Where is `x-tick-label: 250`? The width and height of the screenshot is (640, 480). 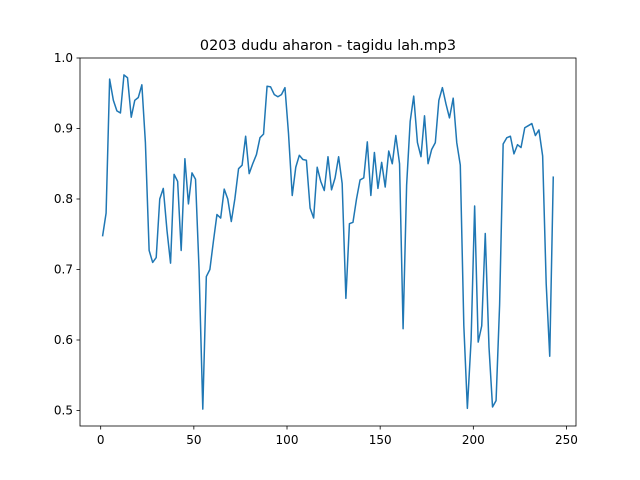
x-tick-label: 250 is located at coordinates (566, 440).